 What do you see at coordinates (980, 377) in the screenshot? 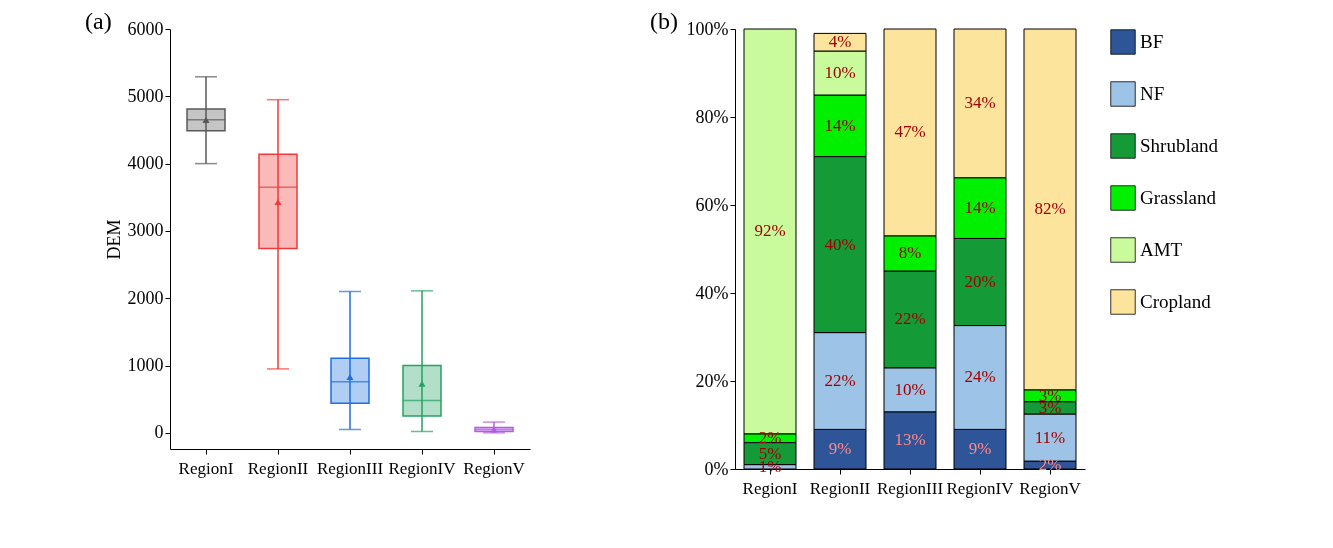
I see `data-label: 24%` at bounding box center [980, 377].